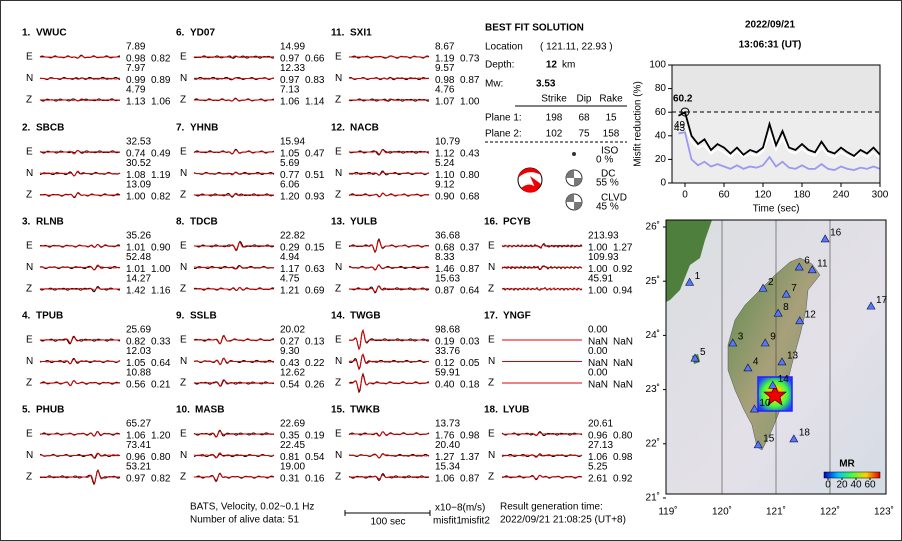 The height and width of the screenshot is (541, 902). I want to click on misfit1: 0.68, so click(445, 248).